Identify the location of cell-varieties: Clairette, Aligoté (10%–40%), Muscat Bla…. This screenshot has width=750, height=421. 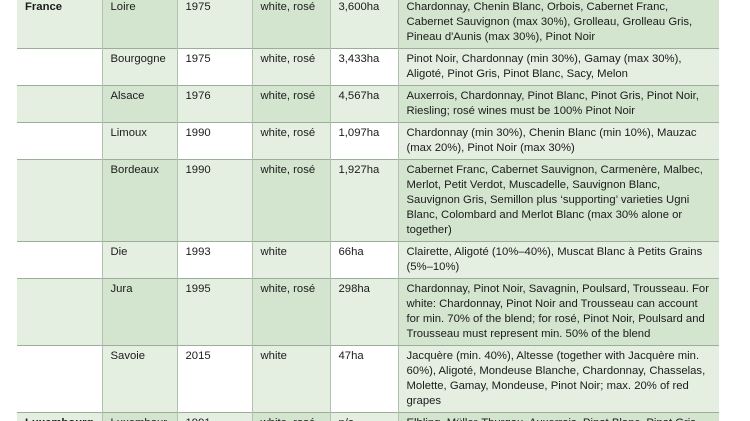
(558, 260).